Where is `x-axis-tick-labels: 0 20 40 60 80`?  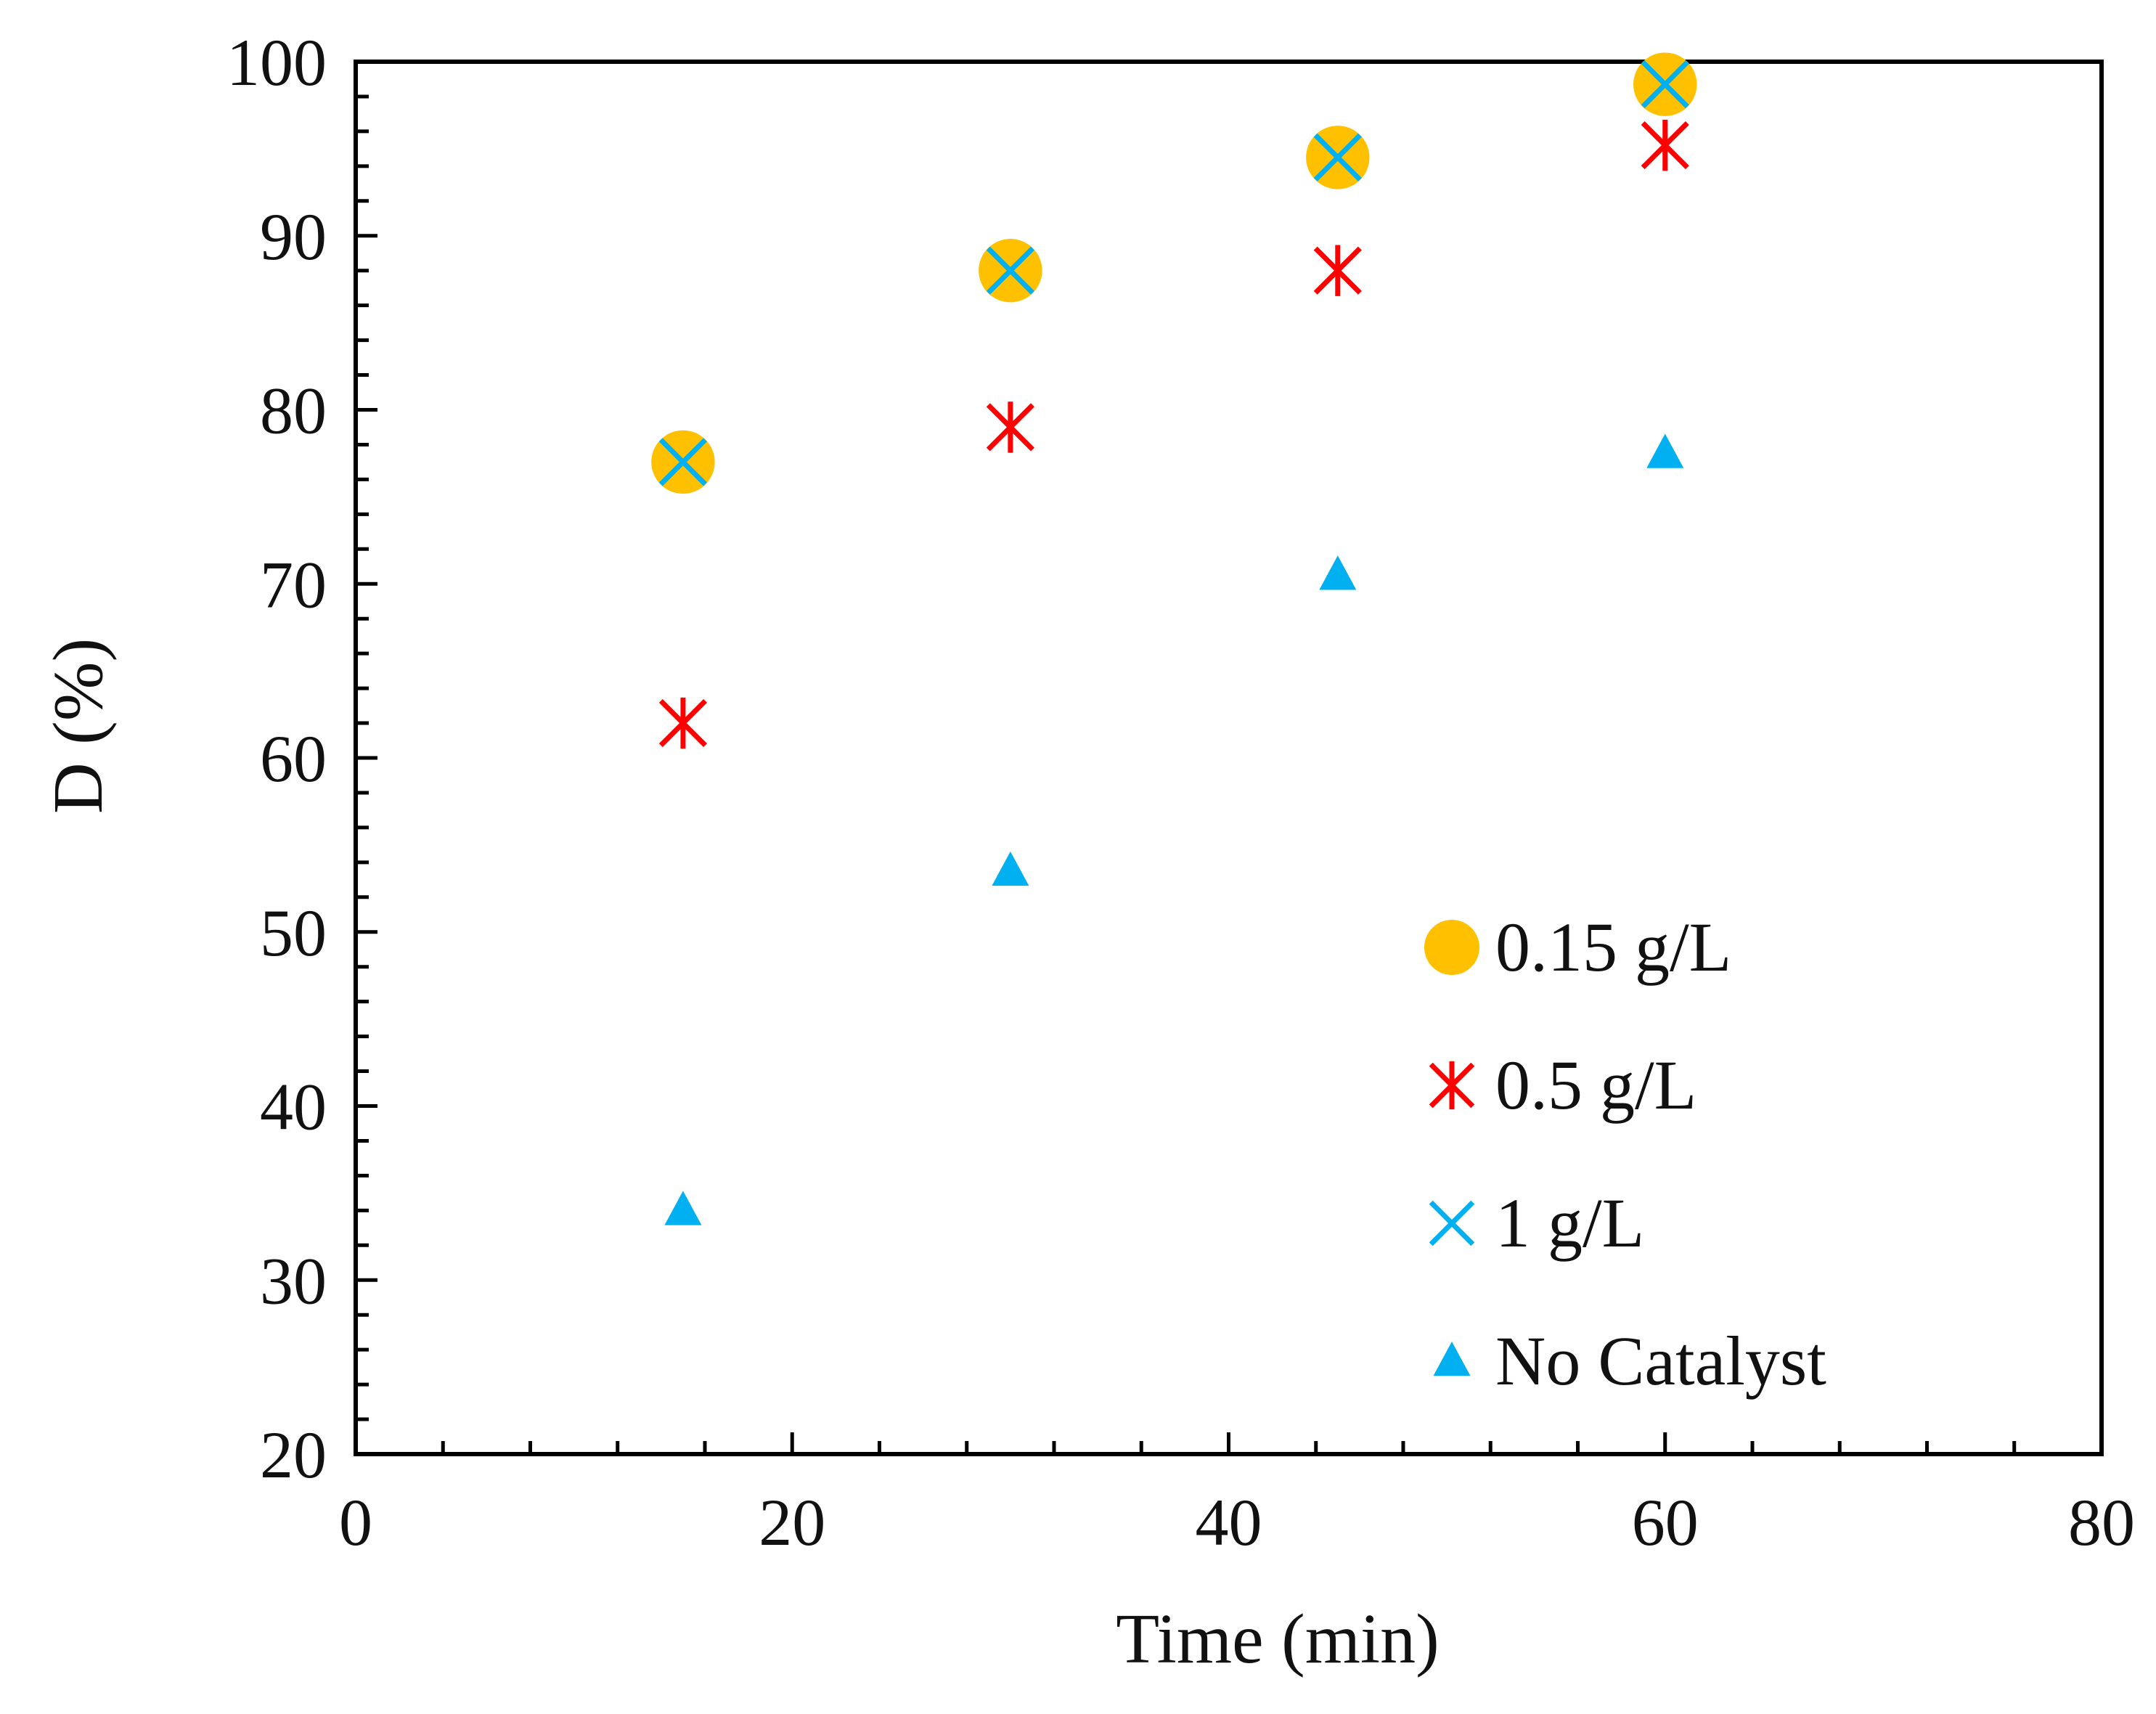
x-axis-tick-labels: 0 20 40 60 80 is located at coordinates (1237, 1522).